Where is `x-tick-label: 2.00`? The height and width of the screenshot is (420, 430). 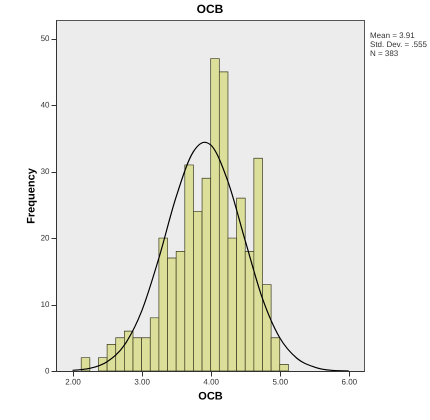
x-tick-label: 2.00 is located at coordinates (73, 382).